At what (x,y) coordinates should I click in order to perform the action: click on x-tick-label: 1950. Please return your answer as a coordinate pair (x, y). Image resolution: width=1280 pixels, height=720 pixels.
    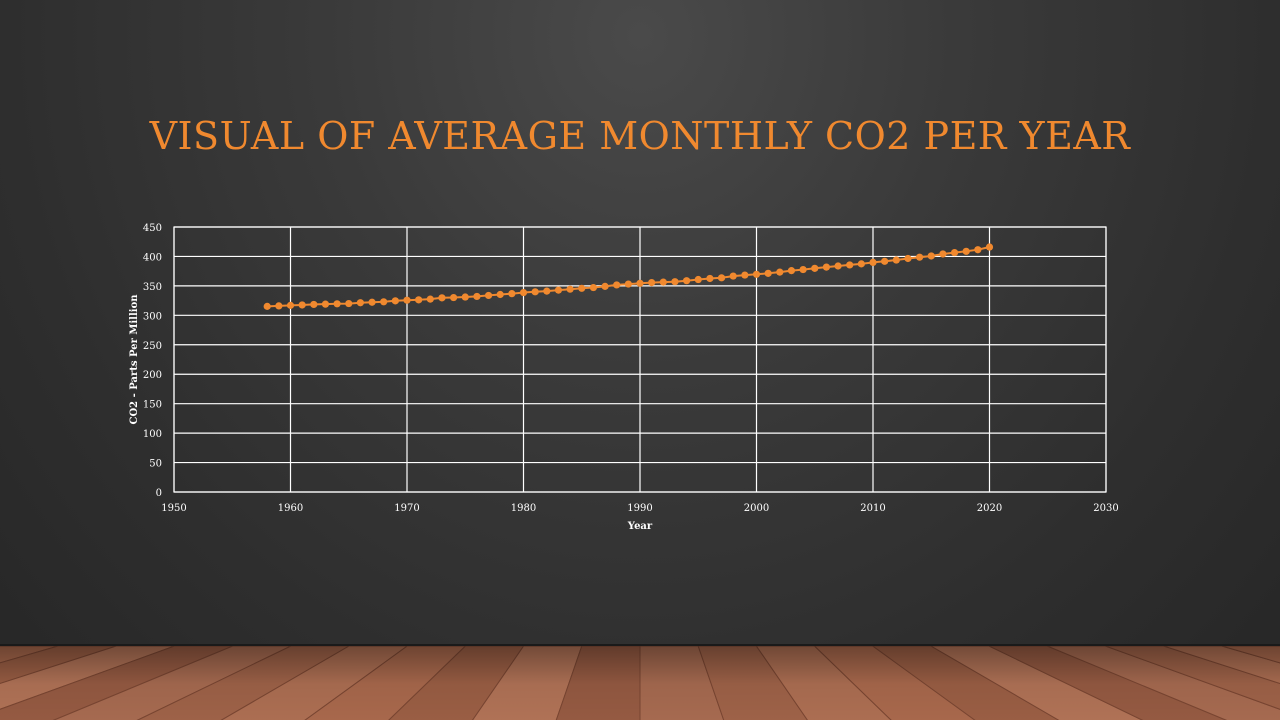
    Looking at the image, I should click on (173, 508).